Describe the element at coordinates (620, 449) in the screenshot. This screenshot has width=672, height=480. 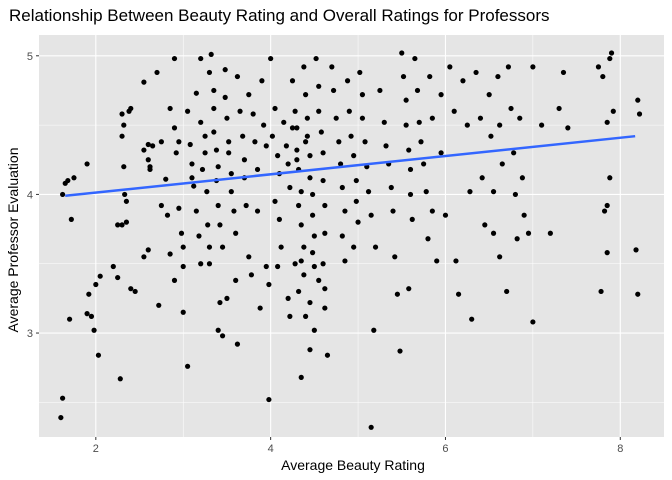
I see `x-tick-label: 8` at that location.